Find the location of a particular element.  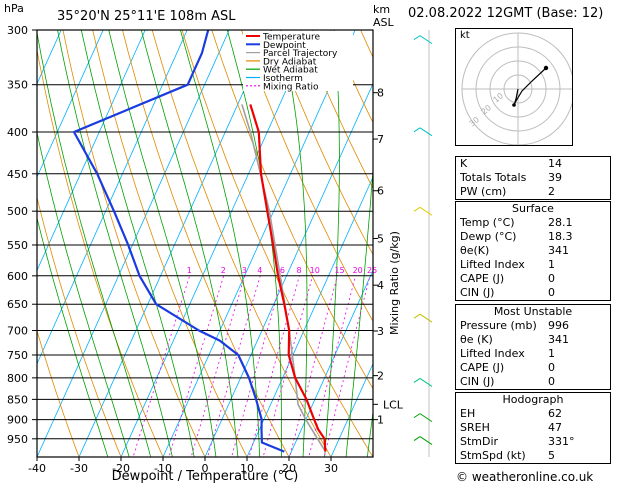

hodograph-panel: kt 10 20 30 is located at coordinates (515, 87).